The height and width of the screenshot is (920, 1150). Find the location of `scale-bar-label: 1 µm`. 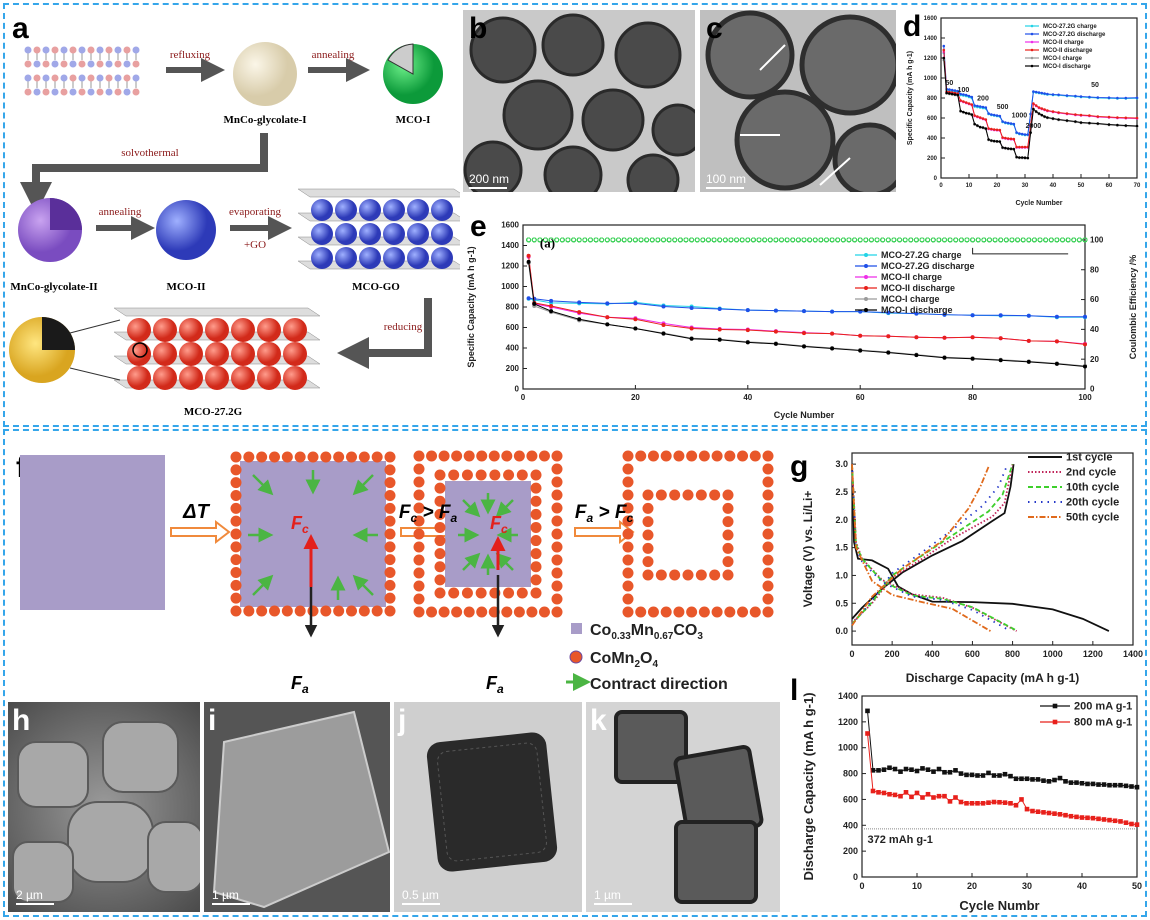

scale-bar-label: 1 µm is located at coordinates (607, 895).